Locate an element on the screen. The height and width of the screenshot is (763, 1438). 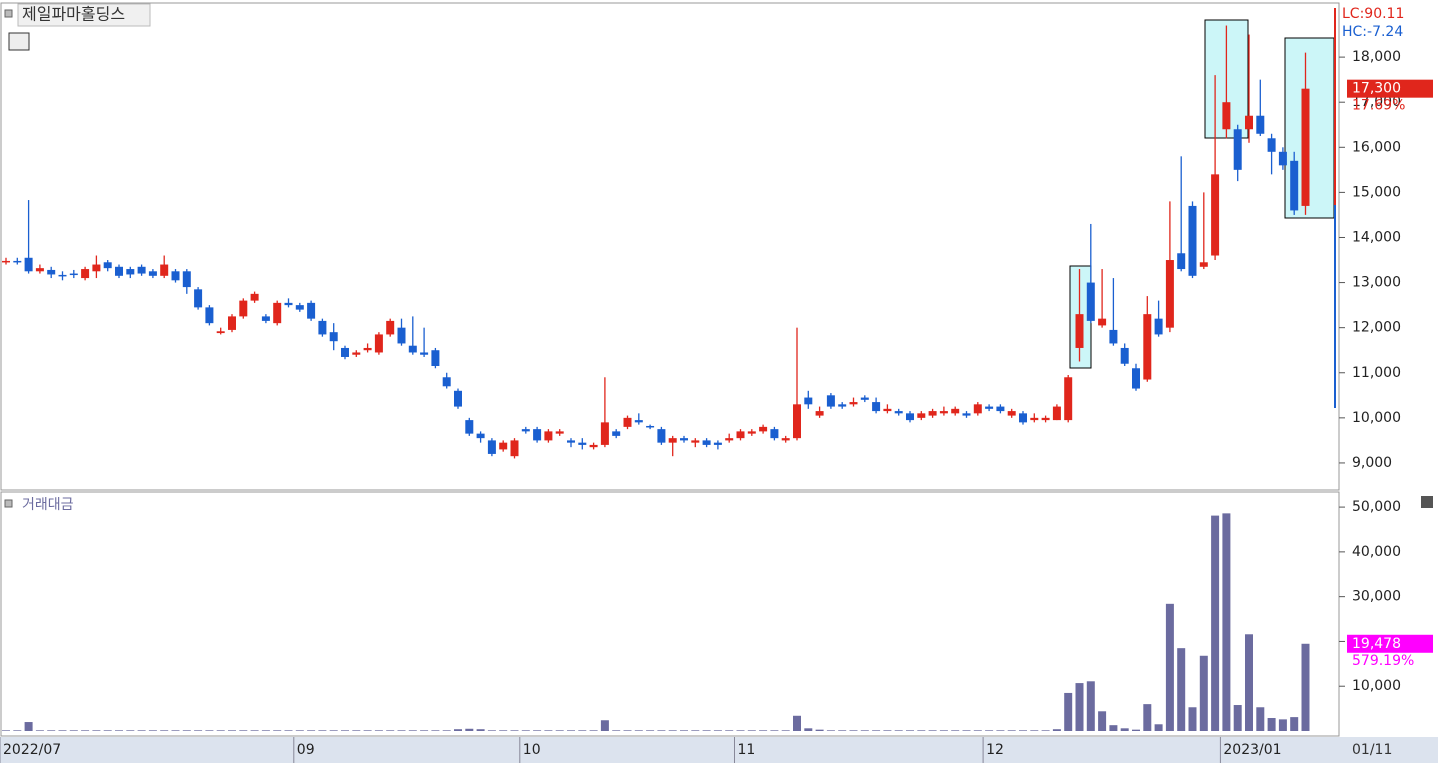
x-tick-label: 2022/07 is located at coordinates (32, 750).